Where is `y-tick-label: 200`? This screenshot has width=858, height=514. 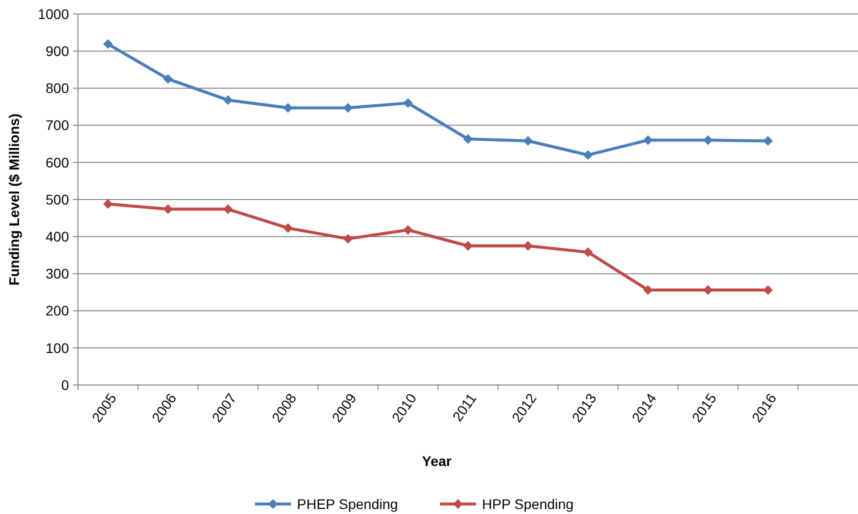 y-tick-label: 200 is located at coordinates (58, 310).